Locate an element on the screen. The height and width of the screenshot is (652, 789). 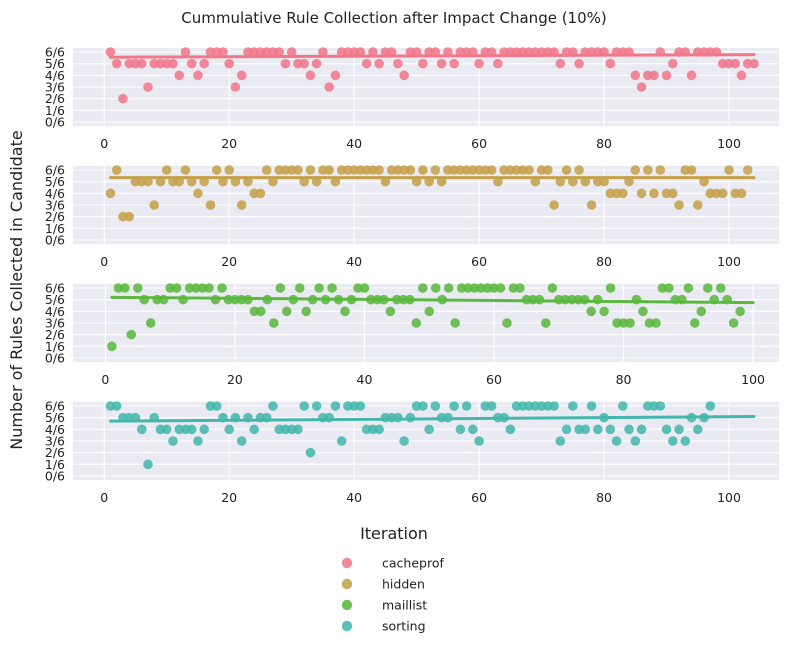
x-tick-label: 40 is located at coordinates (354, 143).